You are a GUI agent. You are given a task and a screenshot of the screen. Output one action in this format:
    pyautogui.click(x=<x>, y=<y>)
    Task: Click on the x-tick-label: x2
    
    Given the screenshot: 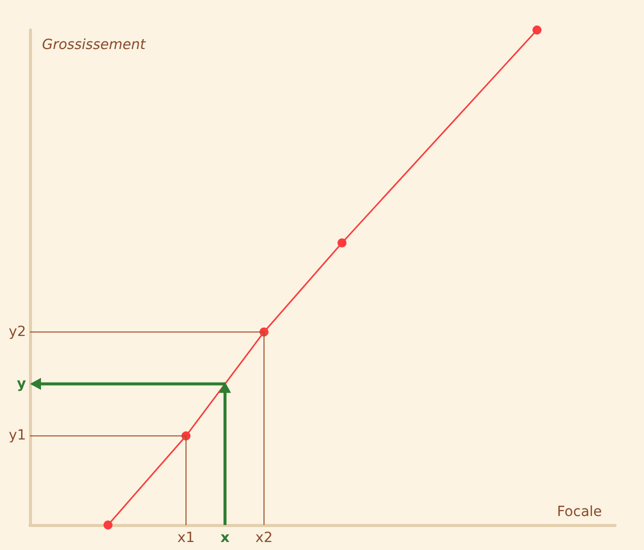 What is the action you would take?
    pyautogui.click(x=264, y=538)
    